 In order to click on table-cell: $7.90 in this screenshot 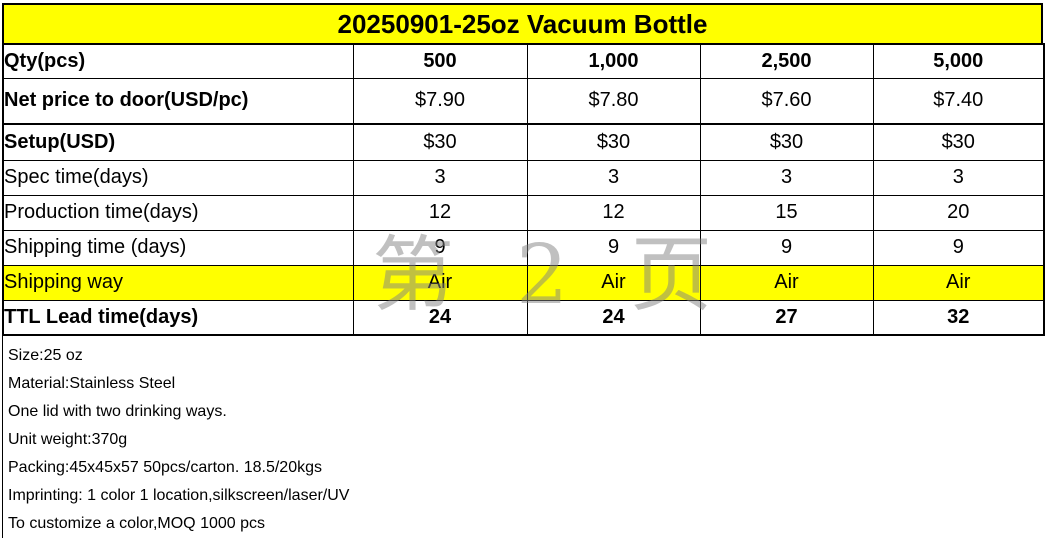, I will do `click(440, 101)`.